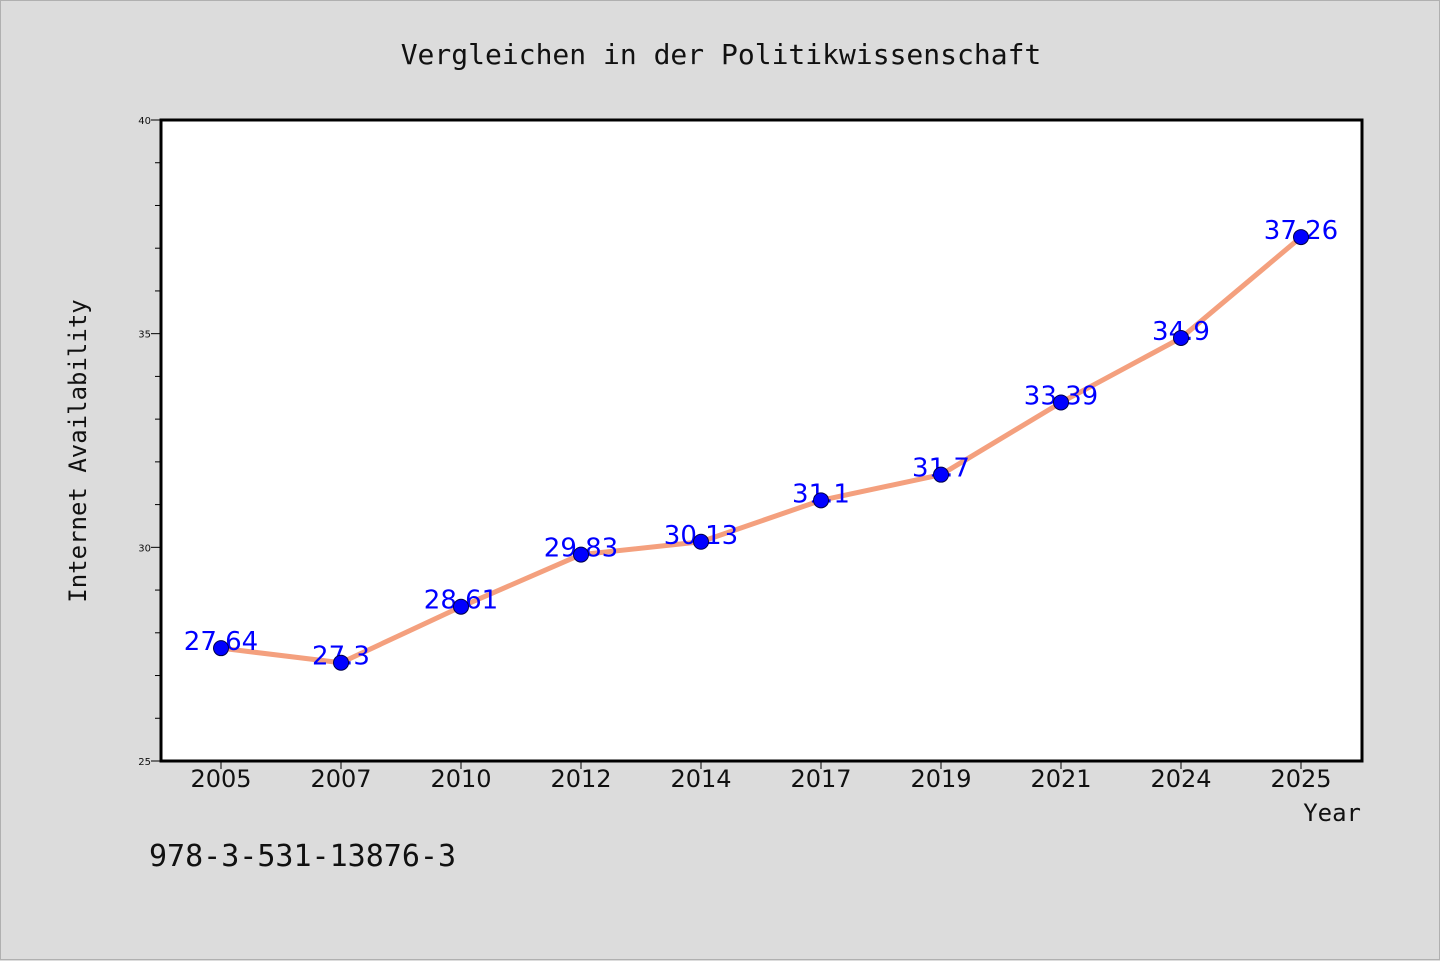 The width and height of the screenshot is (1440, 961). I want to click on x-tick-label: 2012, so click(580, 779).